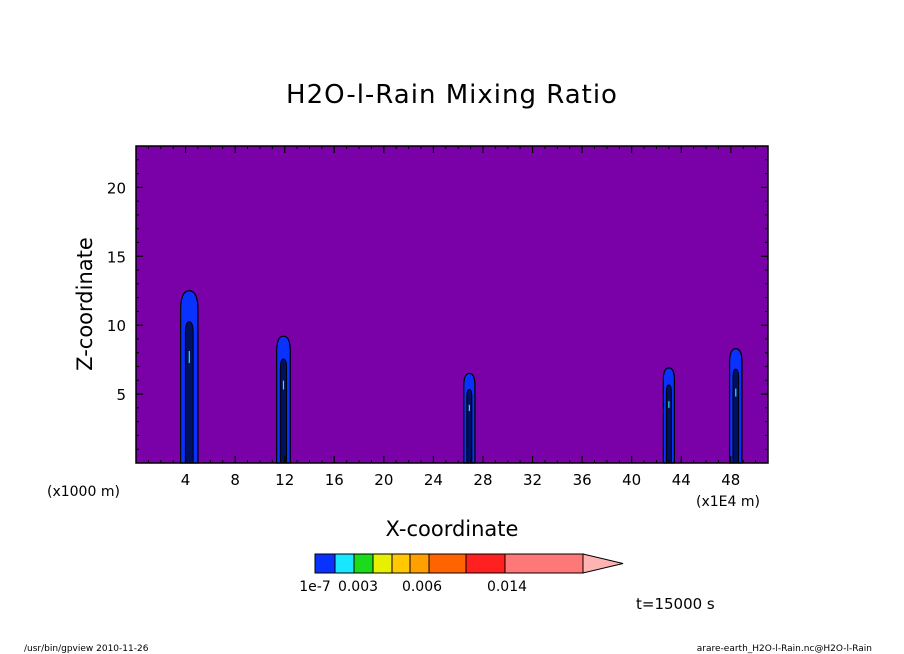 The height and width of the screenshot is (654, 904). Describe the element at coordinates (83, 492) in the screenshot. I see `x-unit-left: (x1000 m)` at that location.